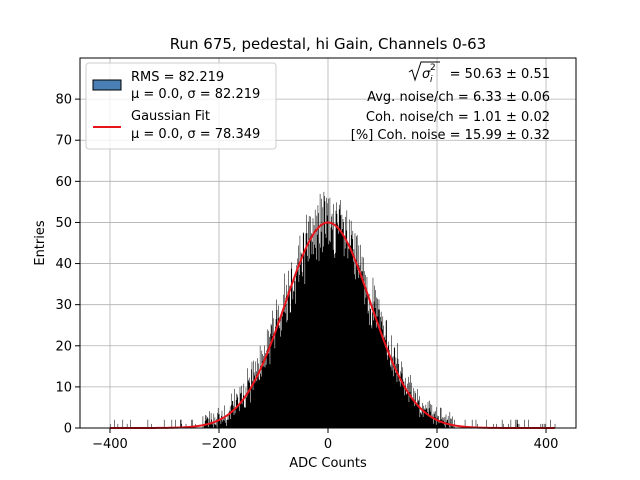 This screenshot has width=640, height=480. Describe the element at coordinates (63, 182) in the screenshot. I see `y-tick-label: 60` at that location.